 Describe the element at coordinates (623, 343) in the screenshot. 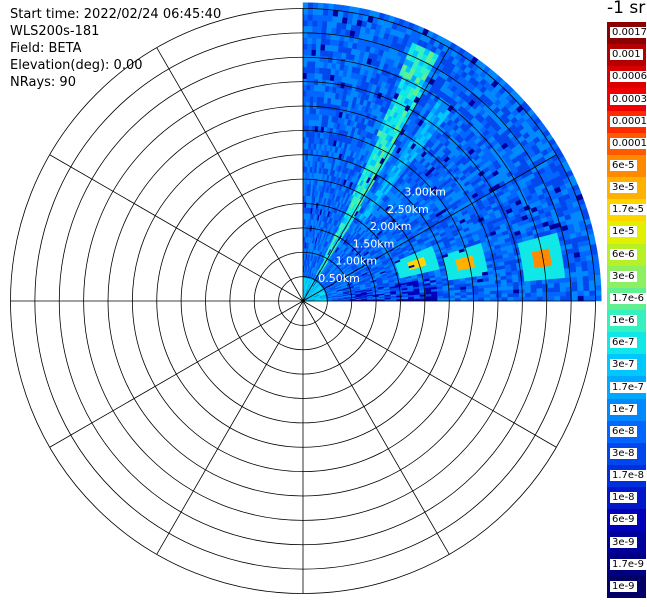

I see `colorbar-label: 6e-7` at that location.